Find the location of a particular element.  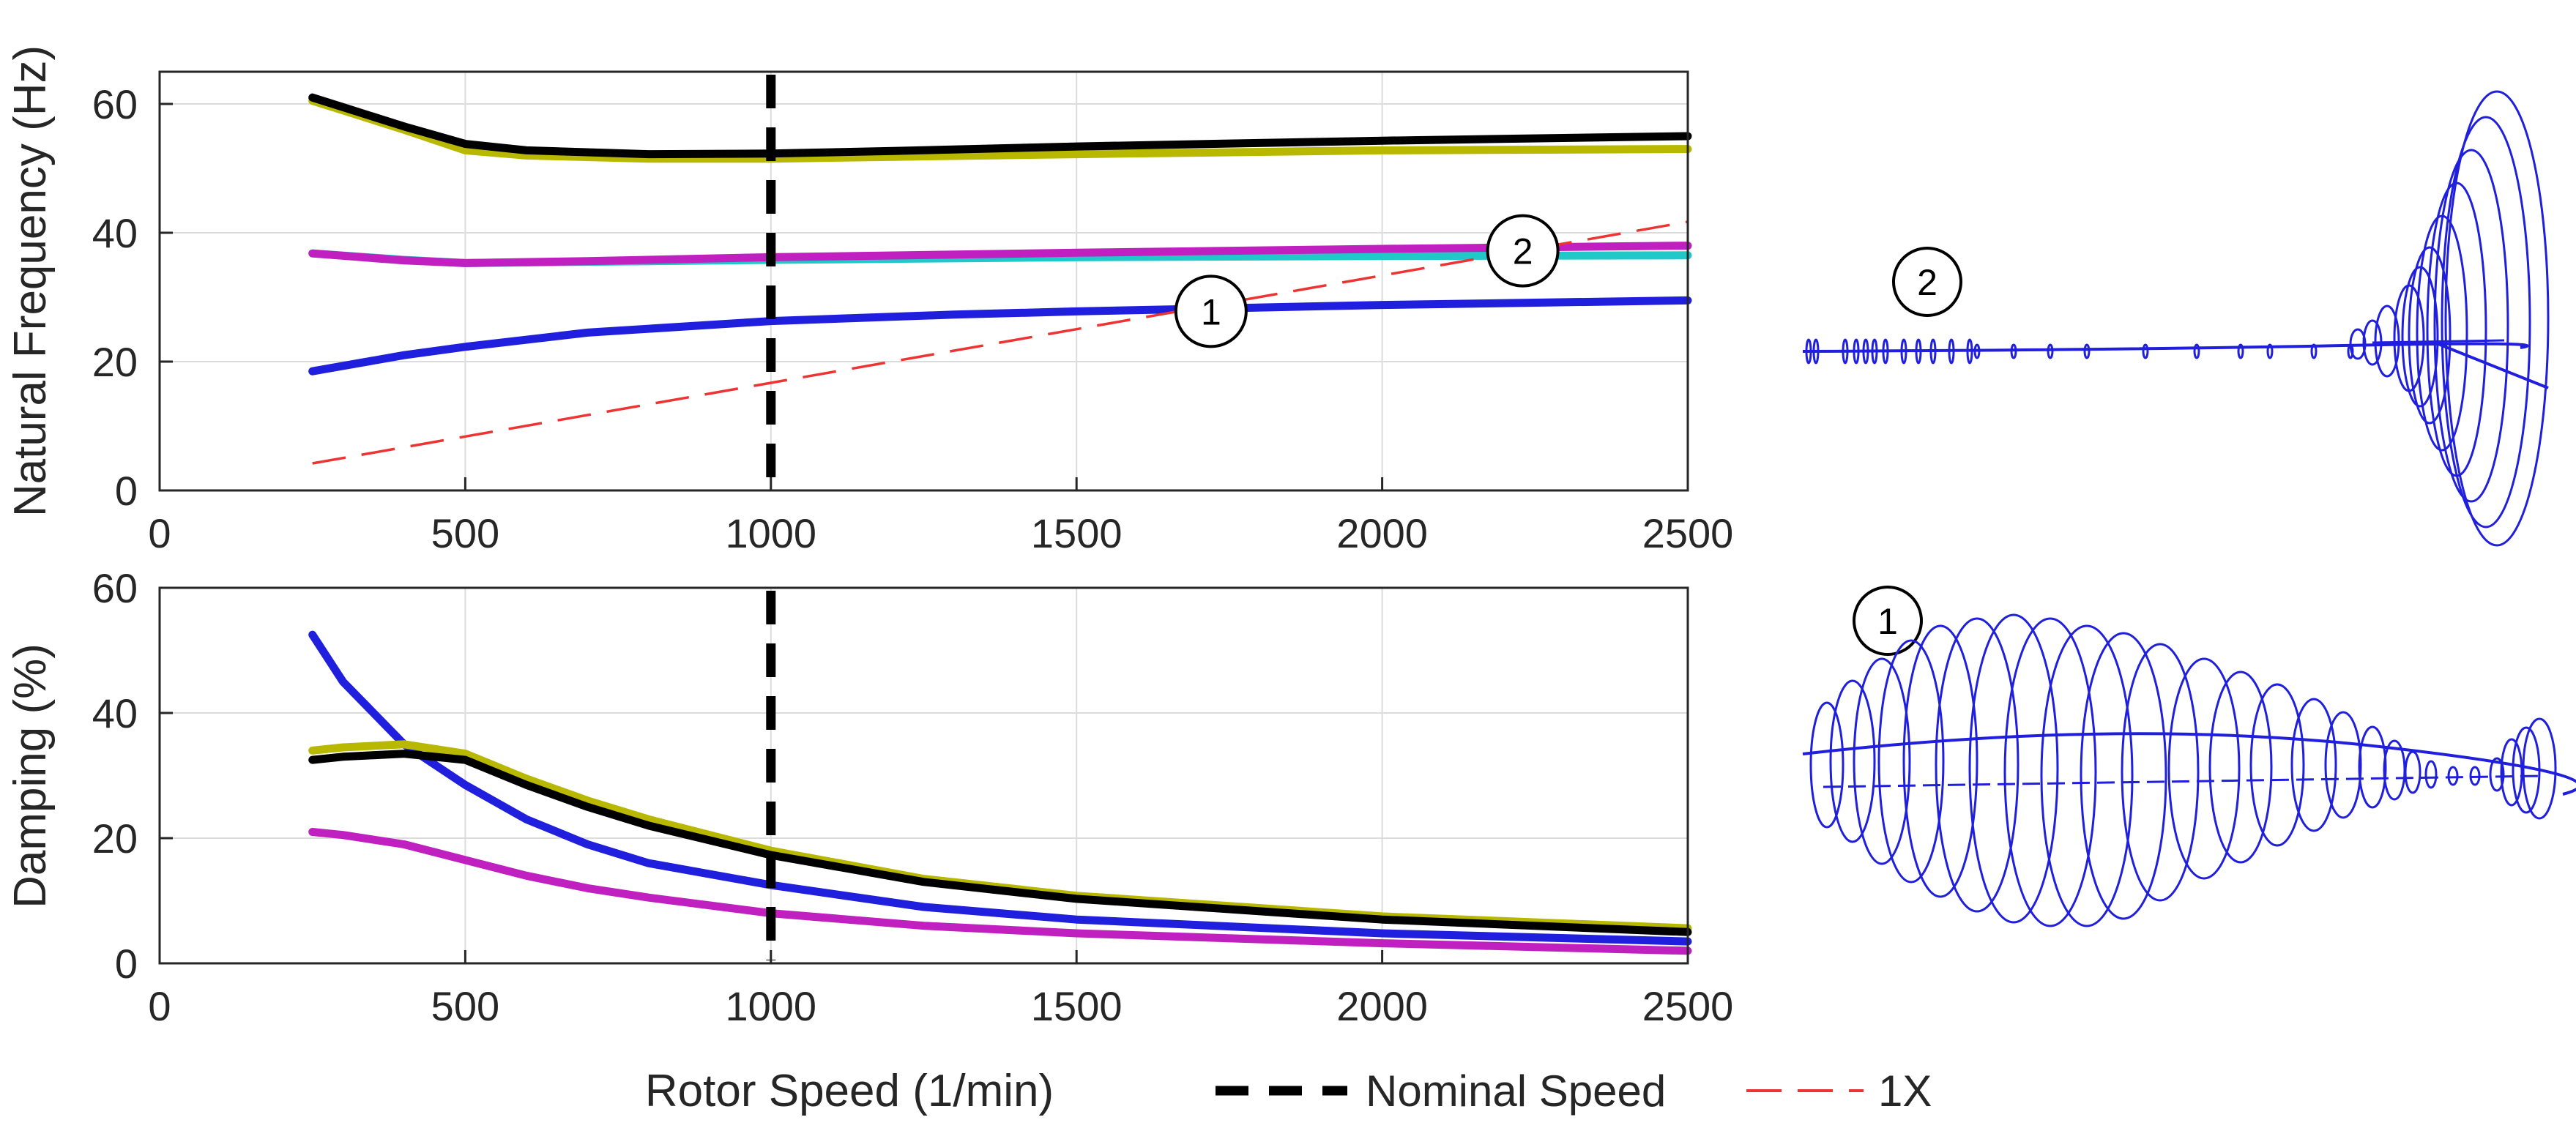

x-axis-label: Rotor Speed (1/min) is located at coordinates (849, 1091).